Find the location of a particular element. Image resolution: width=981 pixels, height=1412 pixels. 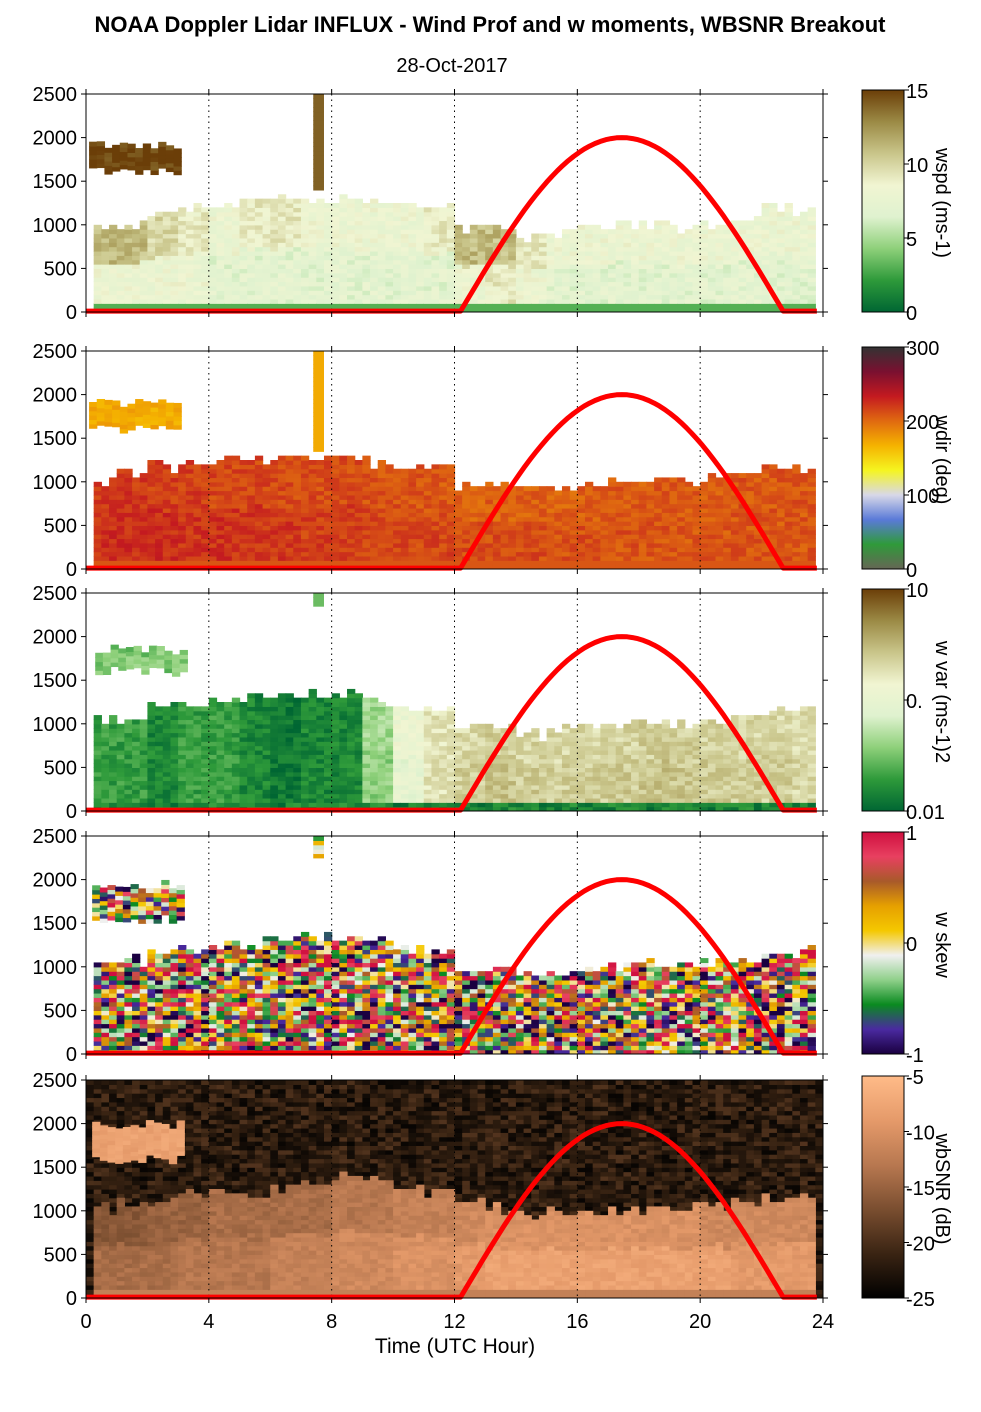

sun-elevation-curve is located at coordinates (451, 481).